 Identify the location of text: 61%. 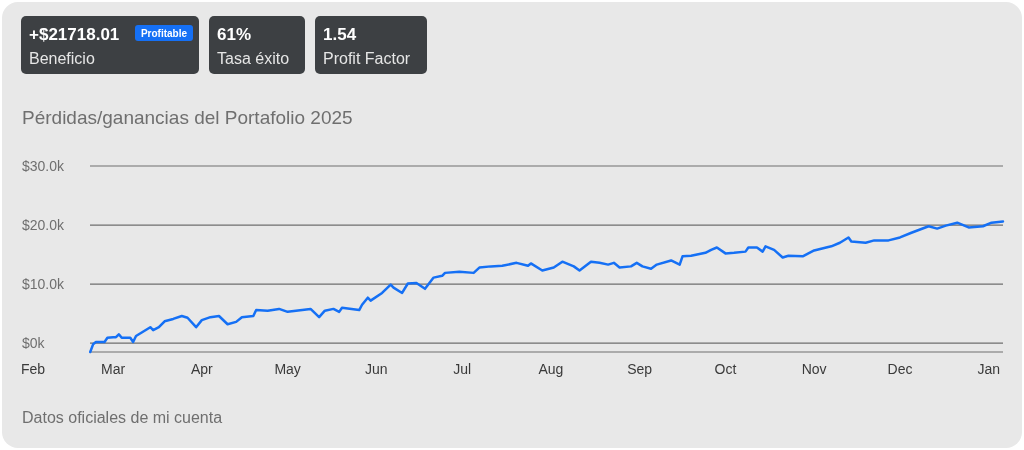
(234, 34).